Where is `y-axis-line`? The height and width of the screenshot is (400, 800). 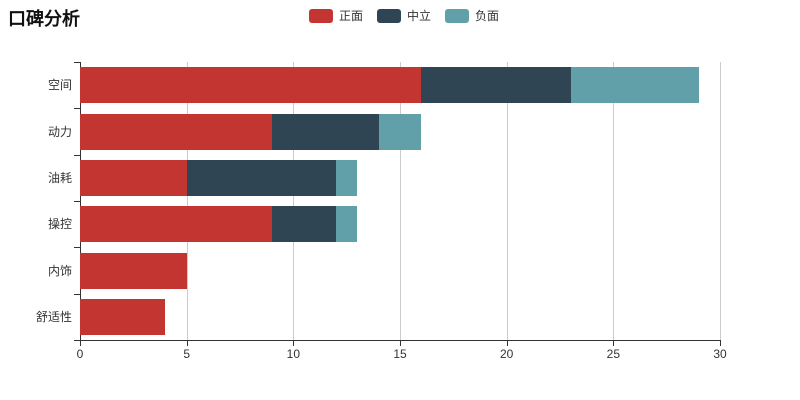 y-axis-line is located at coordinates (80, 201).